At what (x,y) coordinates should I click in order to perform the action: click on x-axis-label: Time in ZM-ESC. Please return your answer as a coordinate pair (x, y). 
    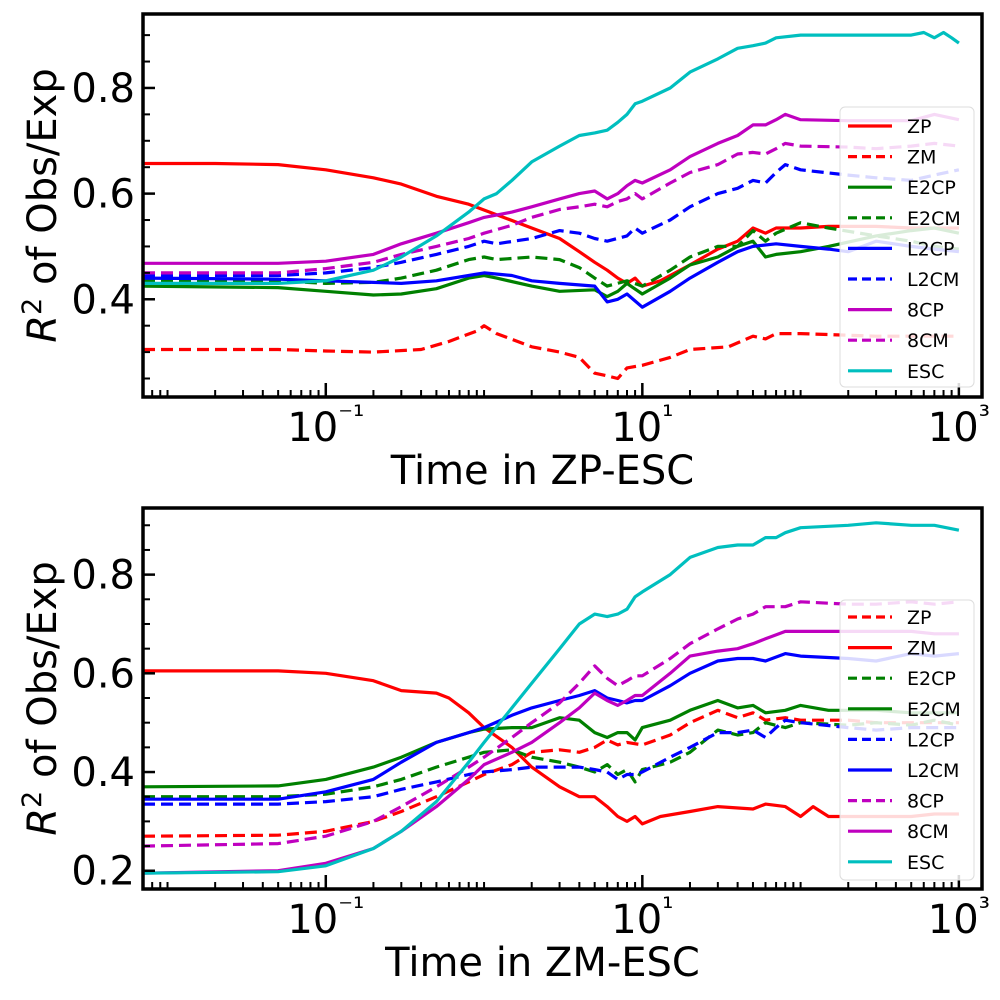
    Looking at the image, I should click on (542, 963).